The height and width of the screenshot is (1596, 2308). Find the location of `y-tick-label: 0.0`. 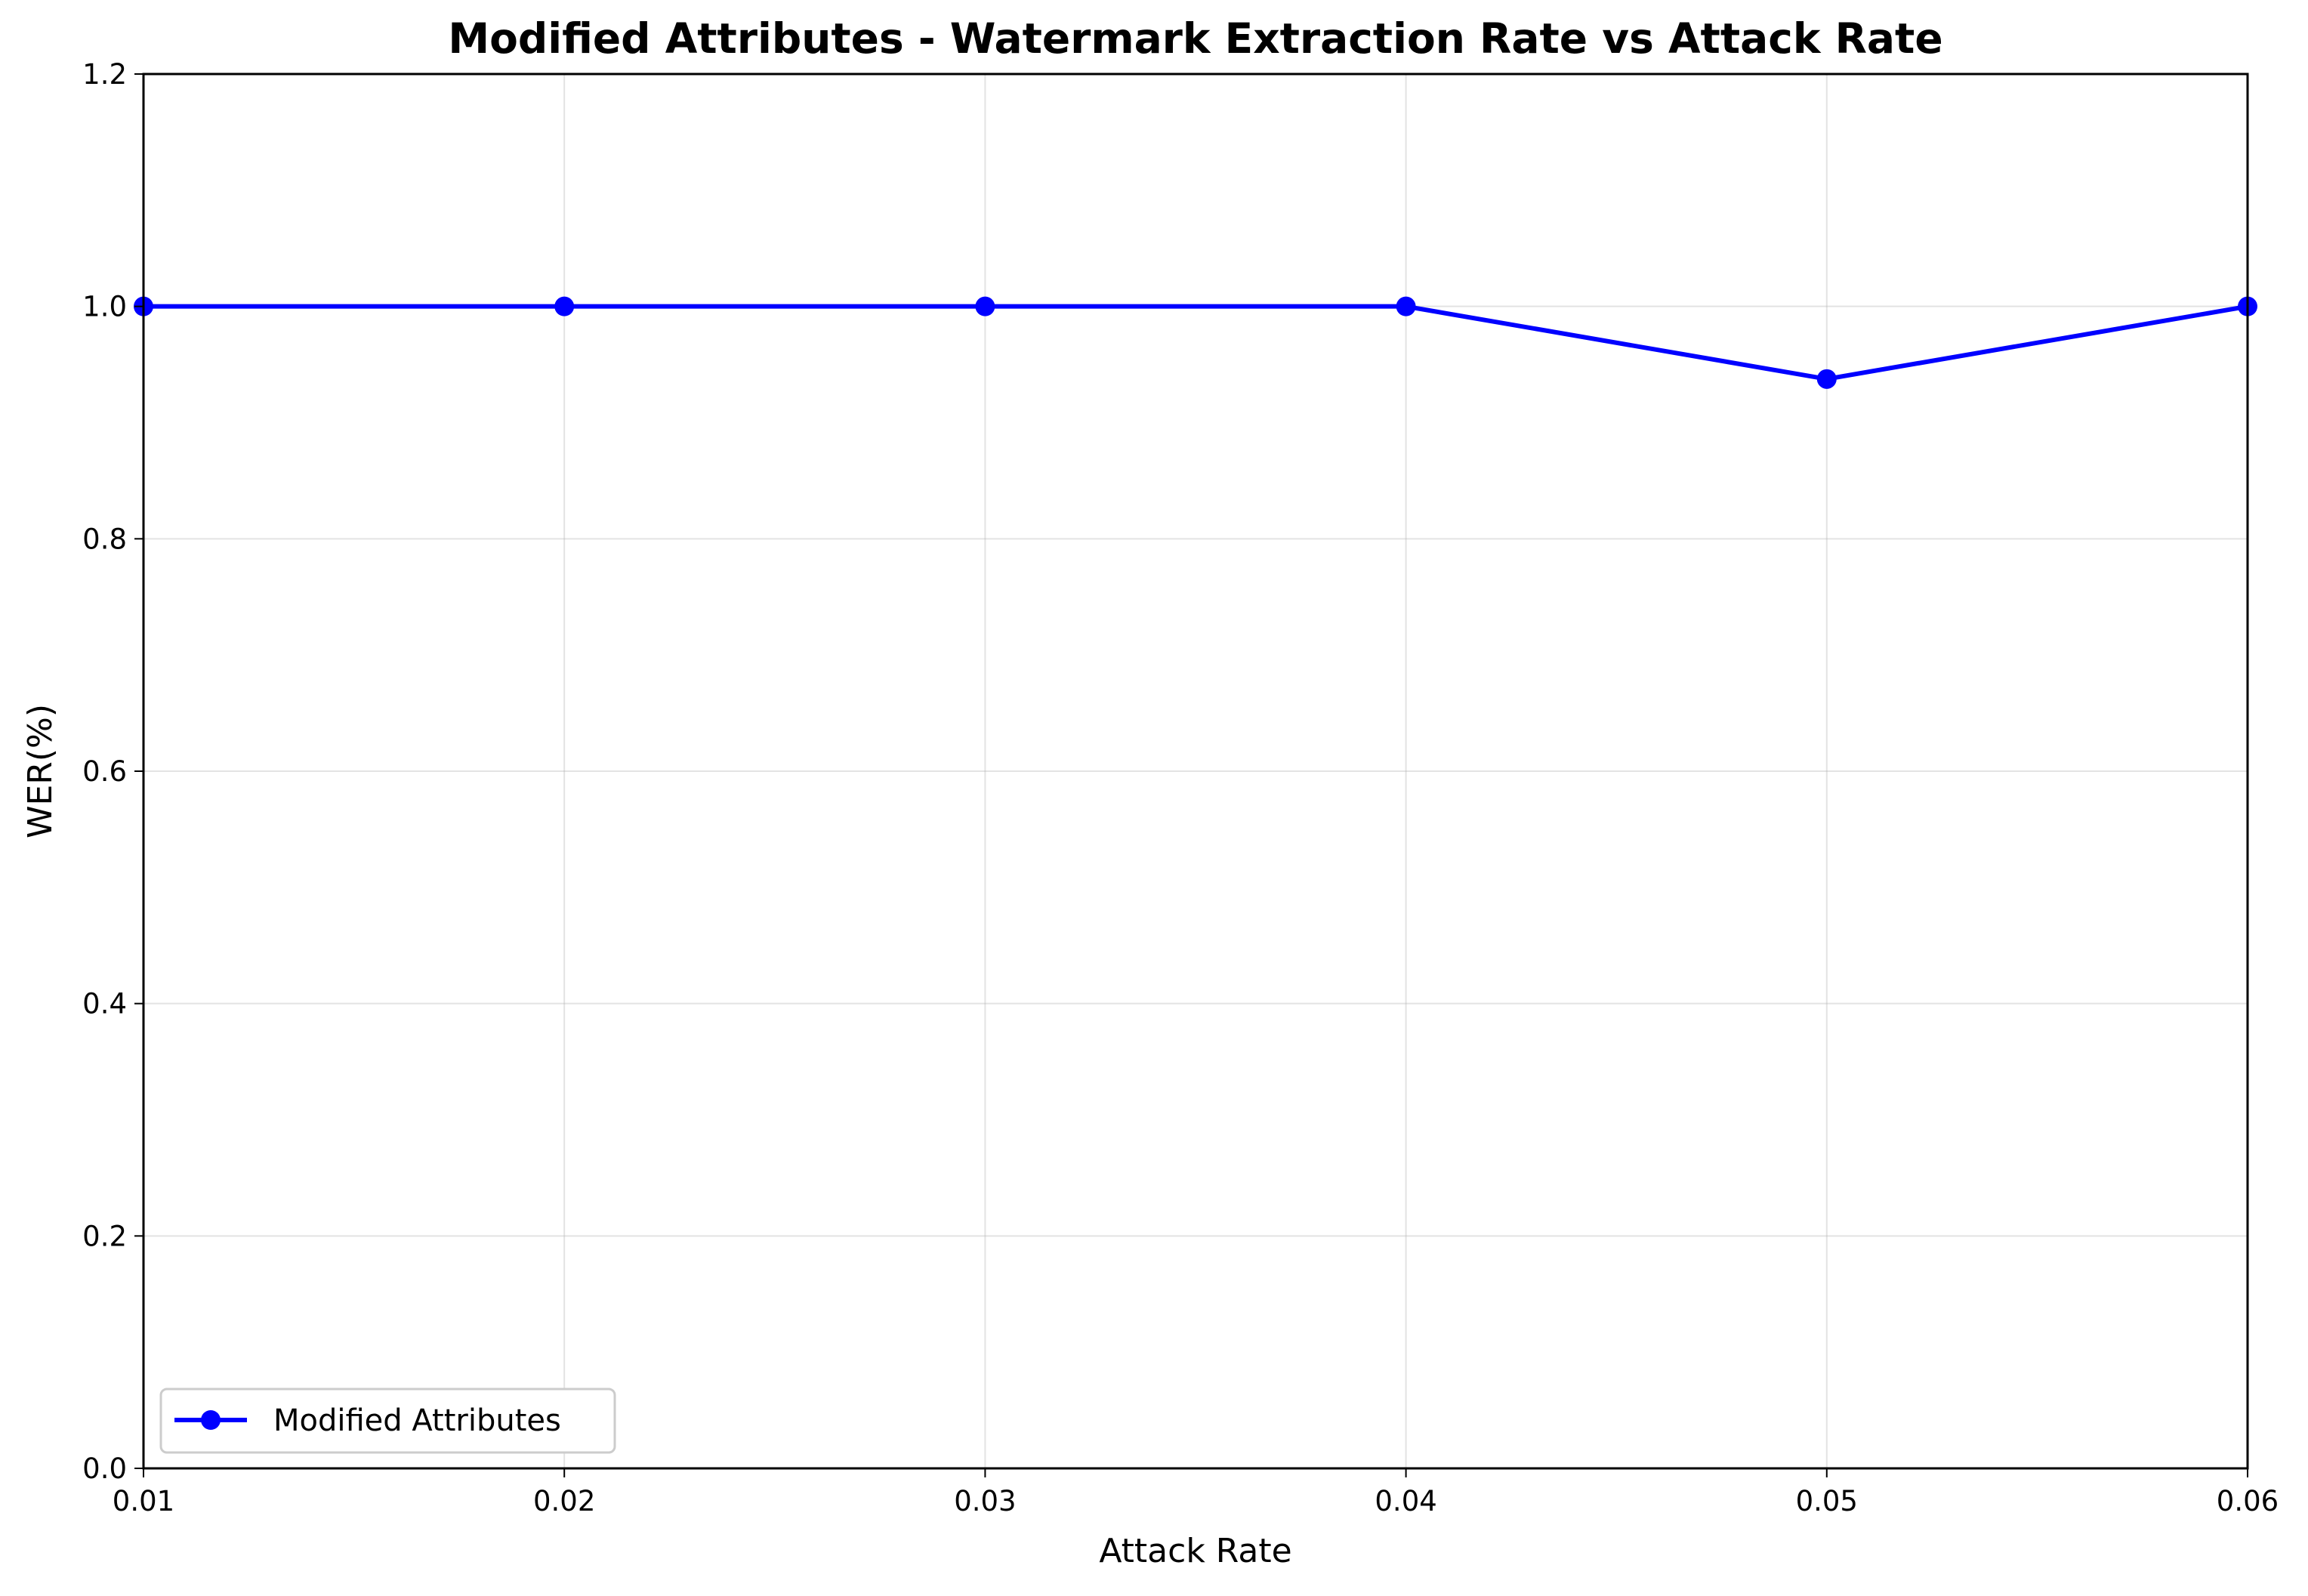

y-tick-label: 0.0 is located at coordinates (104, 1468).